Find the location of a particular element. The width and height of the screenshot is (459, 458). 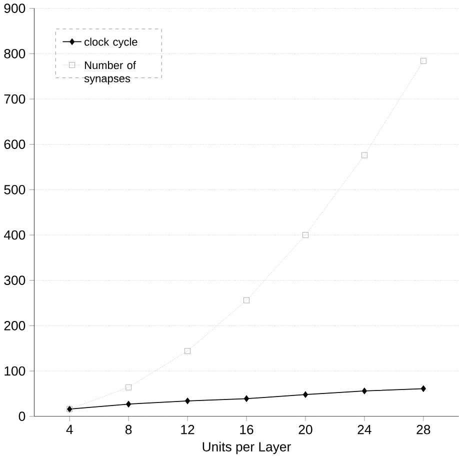

legend-label: Number of synapses is located at coordinates (110, 73).